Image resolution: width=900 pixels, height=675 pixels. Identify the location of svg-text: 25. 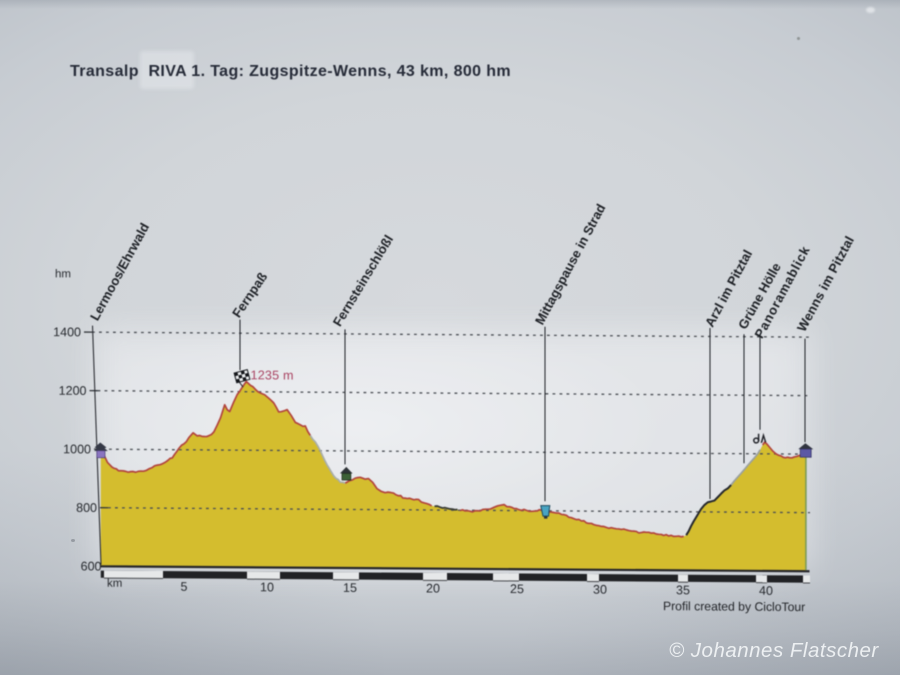
(517, 589).